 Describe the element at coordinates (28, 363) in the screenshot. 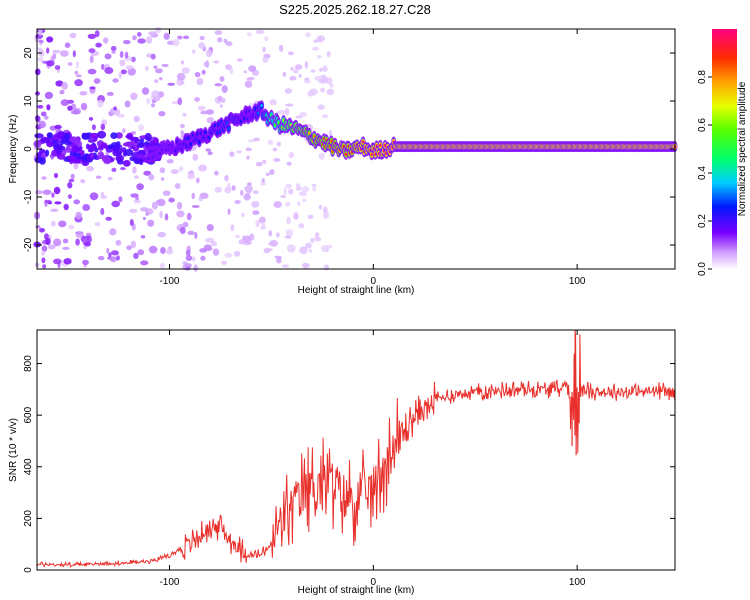

I see `snr-y-tick-label: 800` at that location.